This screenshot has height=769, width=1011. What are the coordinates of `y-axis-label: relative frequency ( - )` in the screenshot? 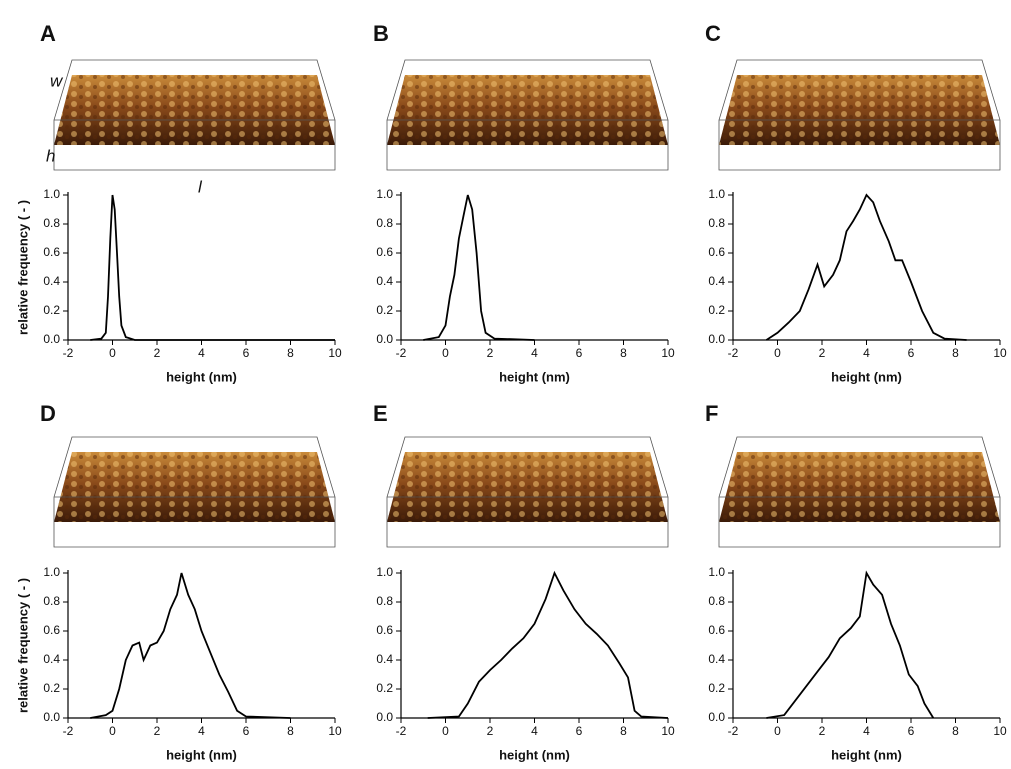 It's located at (22, 267).